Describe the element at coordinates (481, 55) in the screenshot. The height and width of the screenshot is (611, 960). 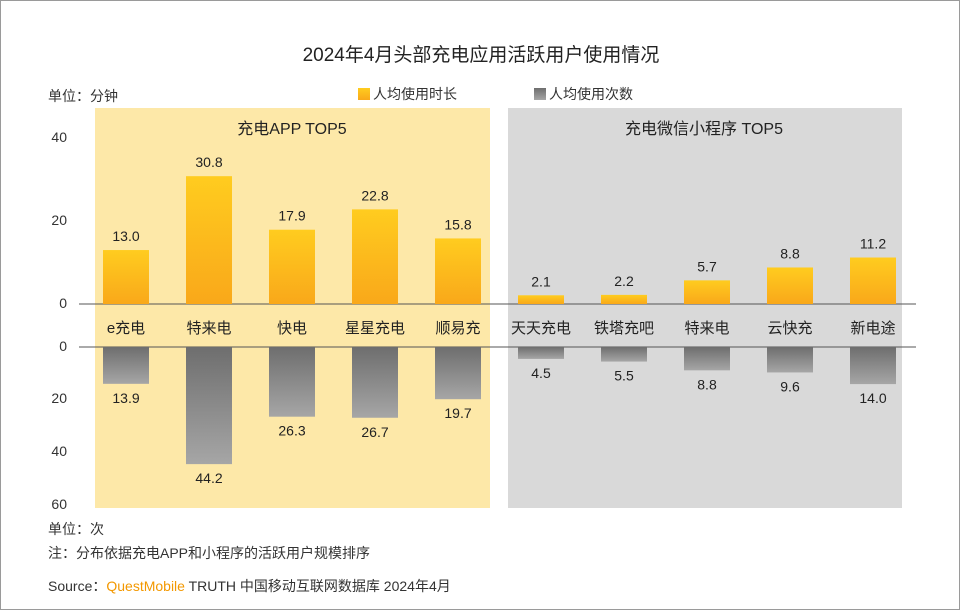
I see `chart-title: 2024年4月头部充电应用活跃用户使用情况` at that location.